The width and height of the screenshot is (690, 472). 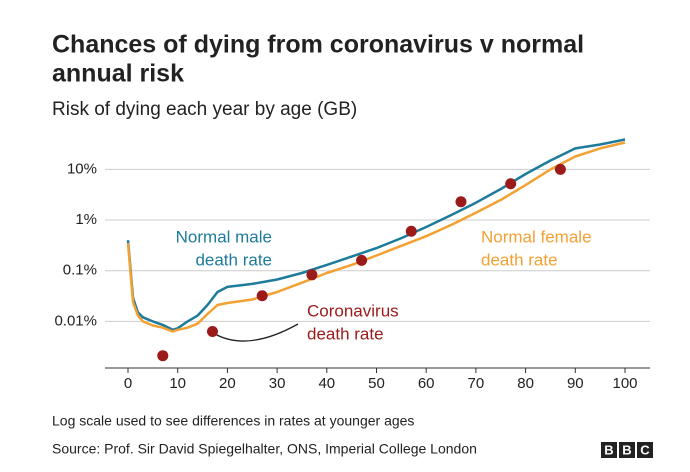 I want to click on x-tick-label: 60, so click(x=426, y=383).